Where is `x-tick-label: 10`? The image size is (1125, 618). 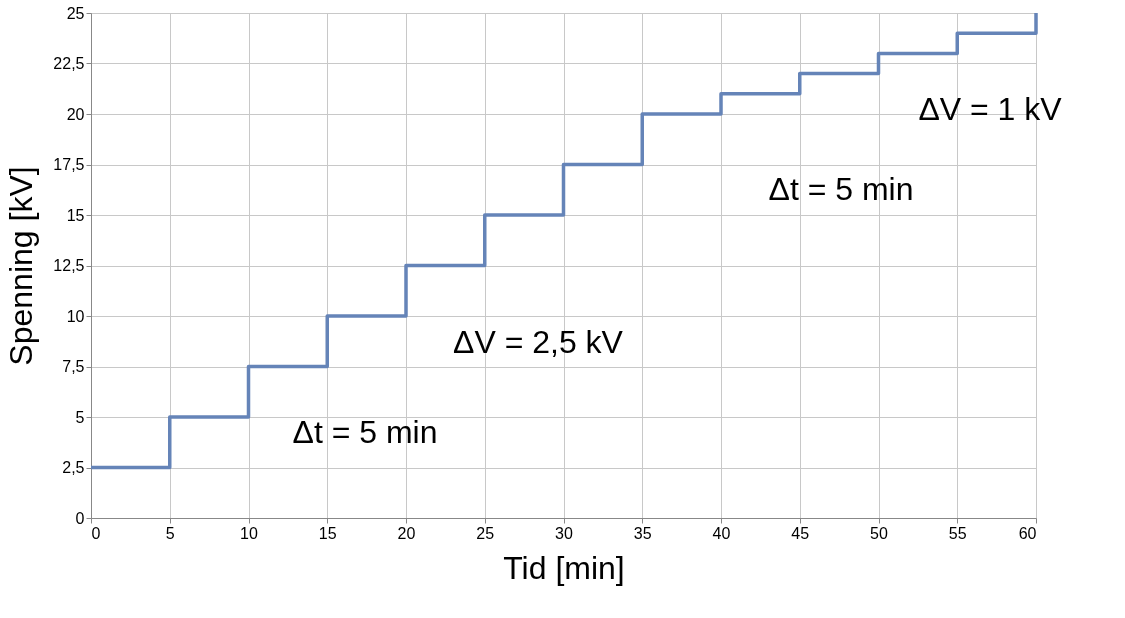 x-tick-label: 10 is located at coordinates (249, 533).